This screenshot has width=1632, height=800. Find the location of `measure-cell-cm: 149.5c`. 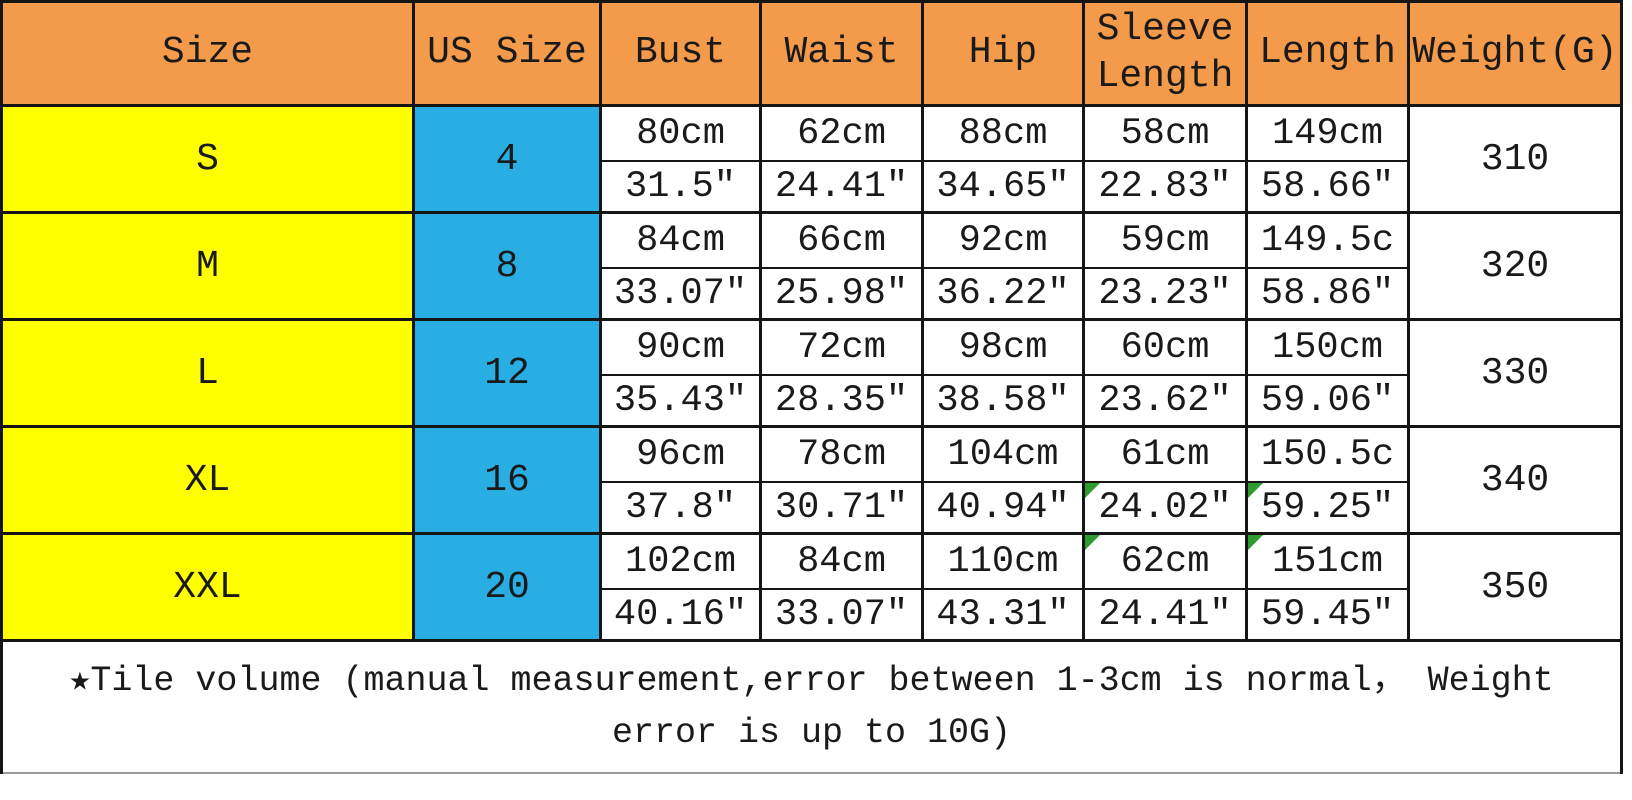

measure-cell-cm: 149.5c is located at coordinates (1327, 240).